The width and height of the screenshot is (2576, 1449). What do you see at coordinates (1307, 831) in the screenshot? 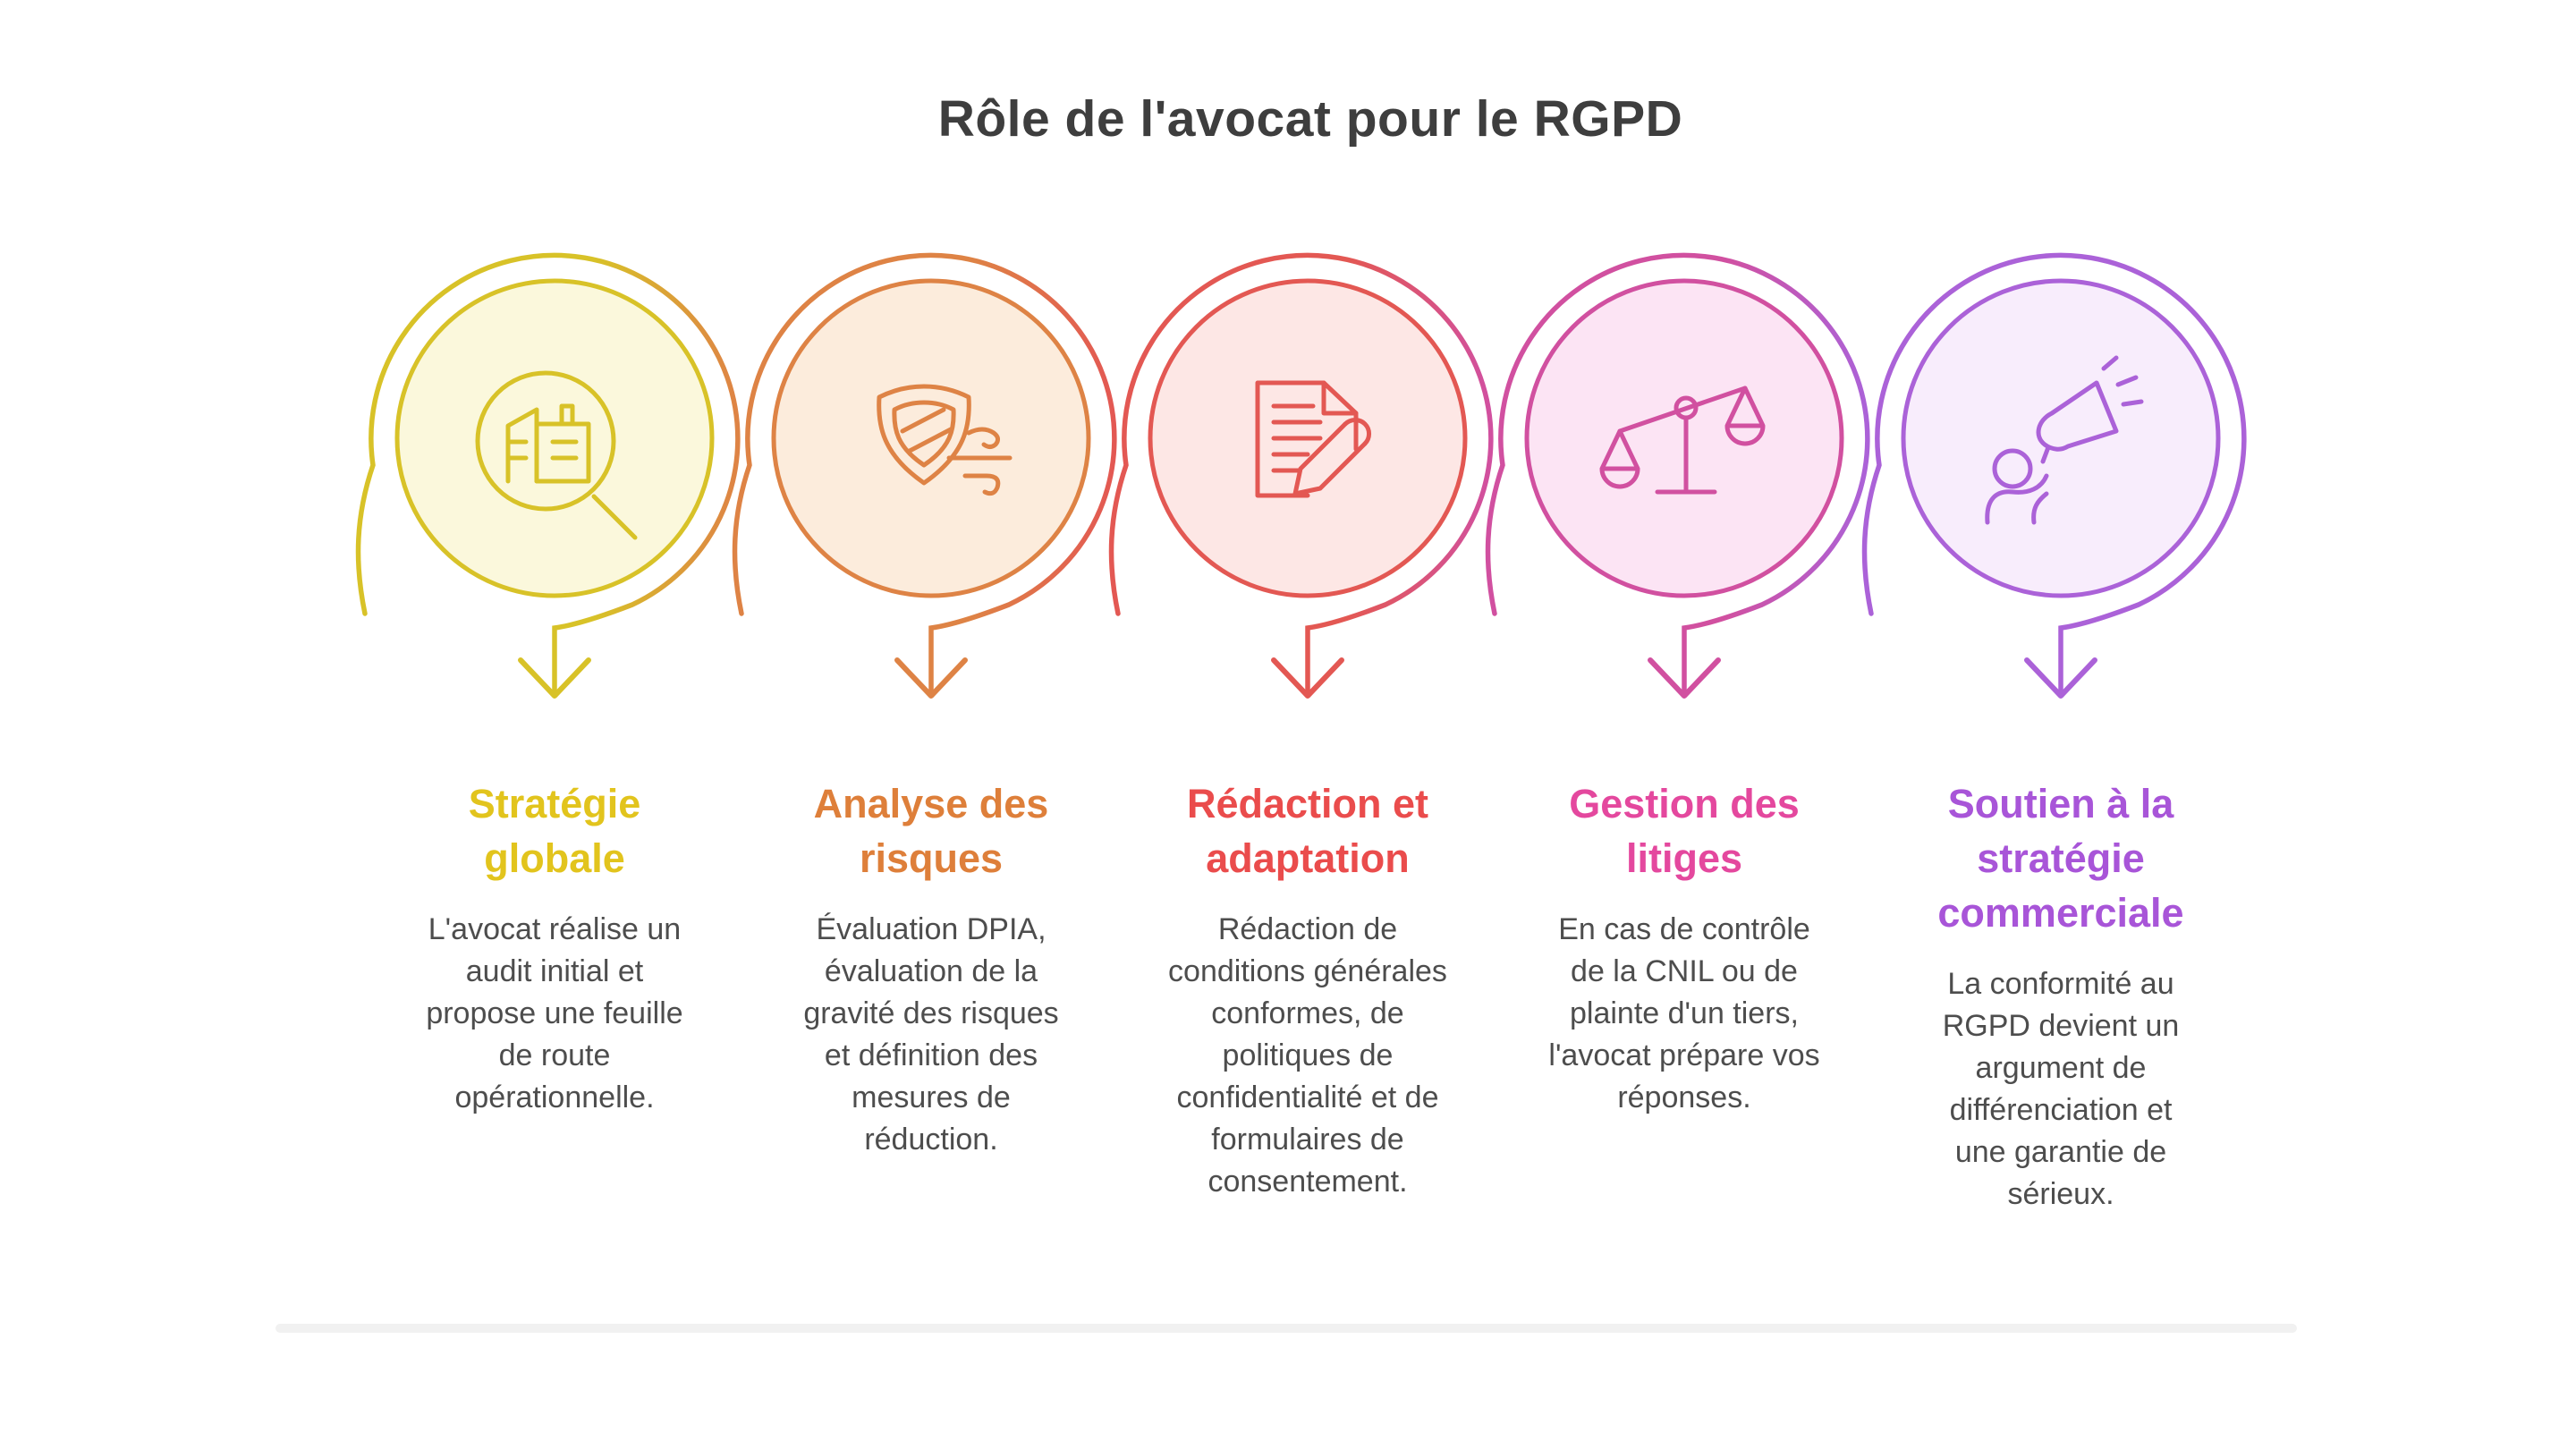
I see `step-title: Rédaction et adaptation` at bounding box center [1307, 831].